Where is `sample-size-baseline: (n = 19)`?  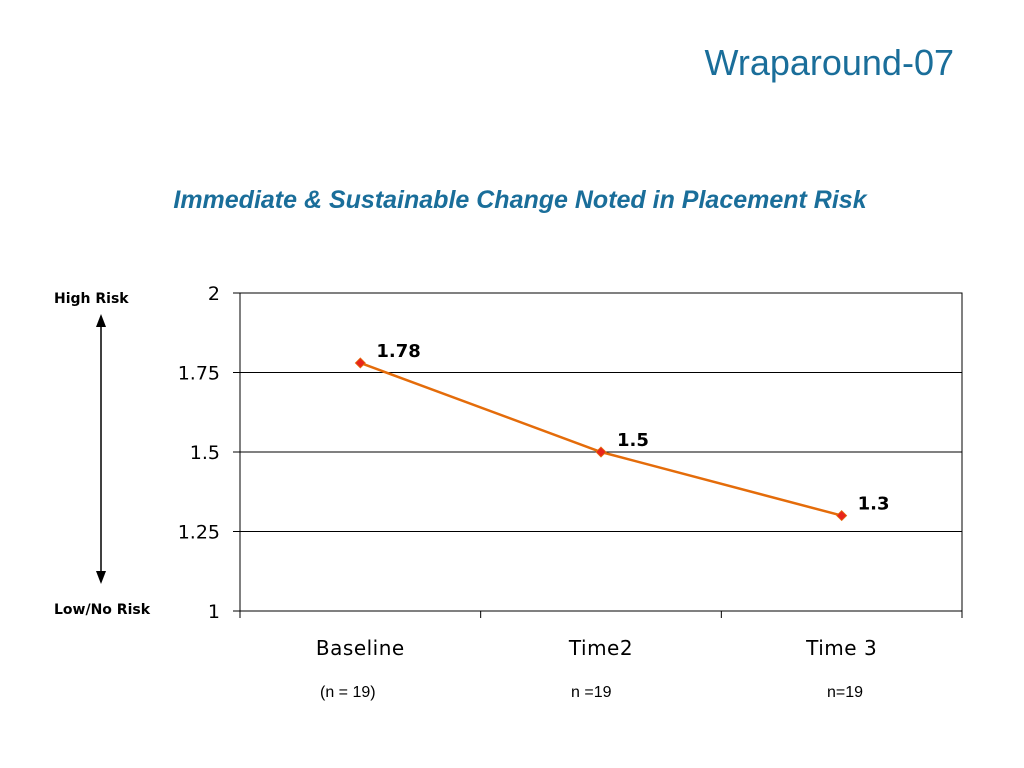 sample-size-baseline: (n = 19) is located at coordinates (348, 692).